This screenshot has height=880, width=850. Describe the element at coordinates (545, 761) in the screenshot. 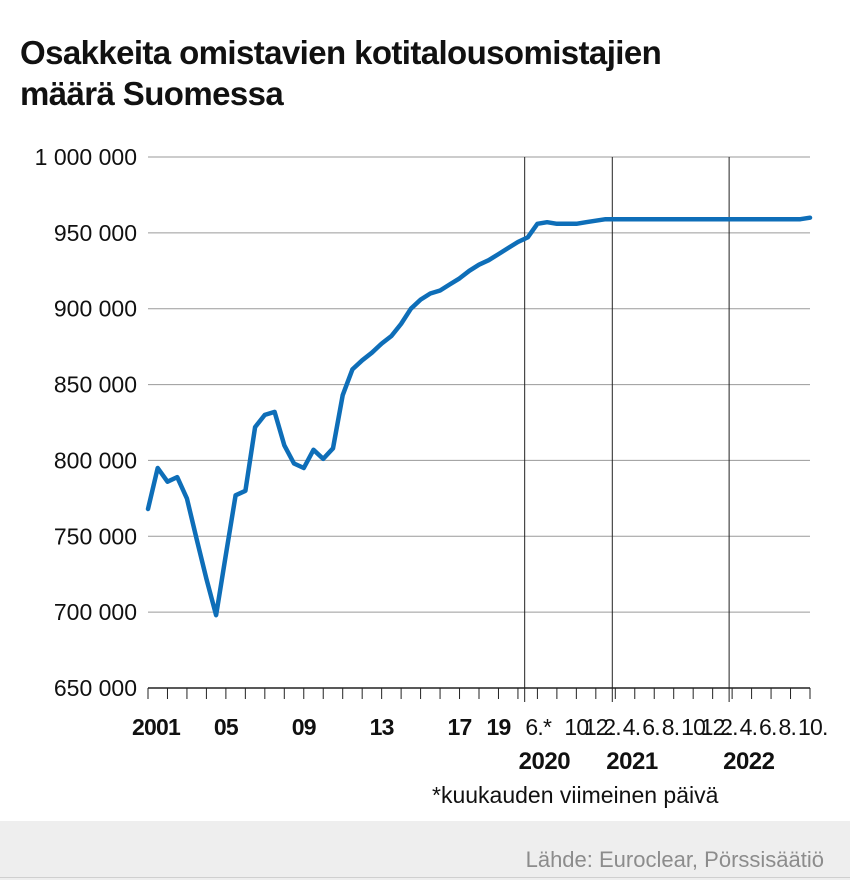

I see `year-label: 2020` at that location.